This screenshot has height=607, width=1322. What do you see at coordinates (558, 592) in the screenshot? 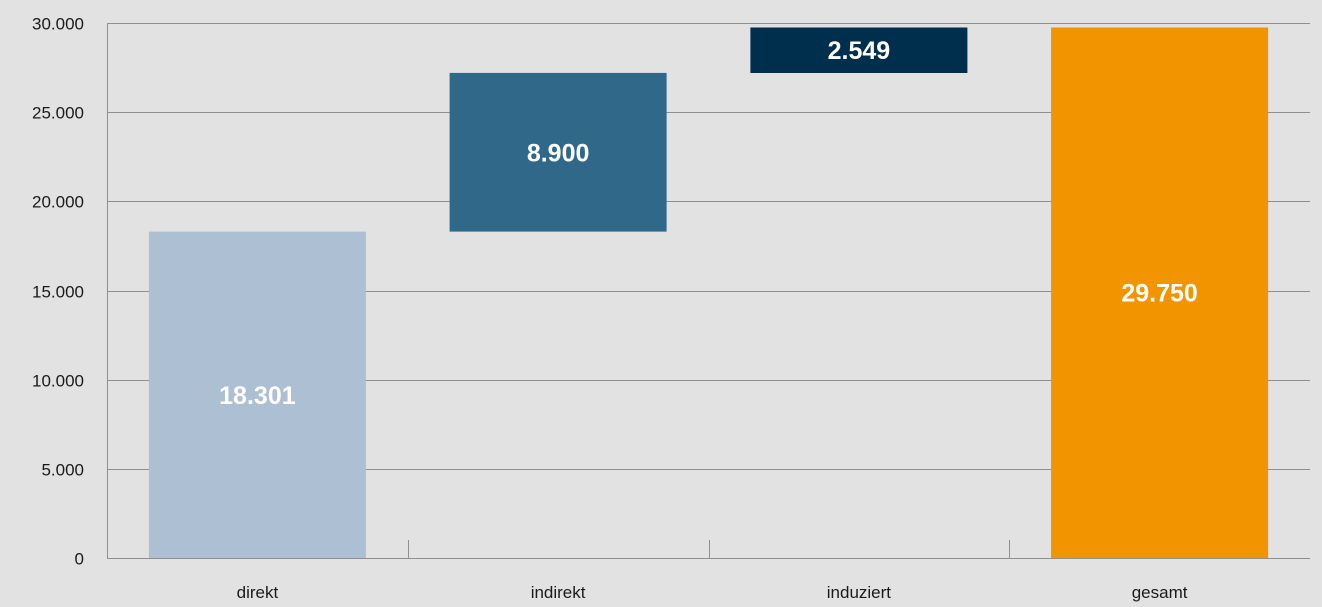
I see `x-tick-label-indirekt: indirekt` at bounding box center [558, 592].